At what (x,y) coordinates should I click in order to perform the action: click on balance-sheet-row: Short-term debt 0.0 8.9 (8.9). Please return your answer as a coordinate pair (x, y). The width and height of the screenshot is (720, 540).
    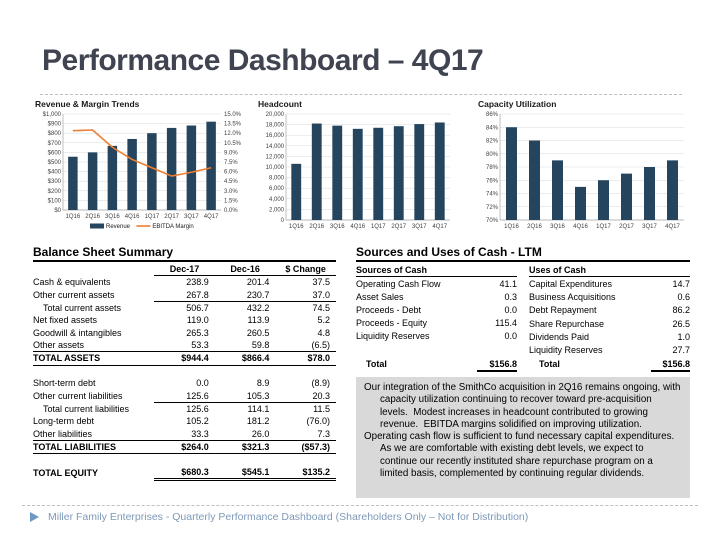
    Looking at the image, I should click on (181, 383).